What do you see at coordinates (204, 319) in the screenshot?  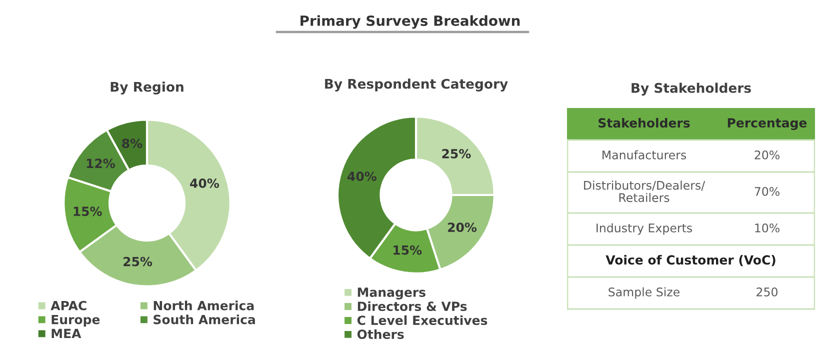 I see `legend-label: South America` at bounding box center [204, 319].